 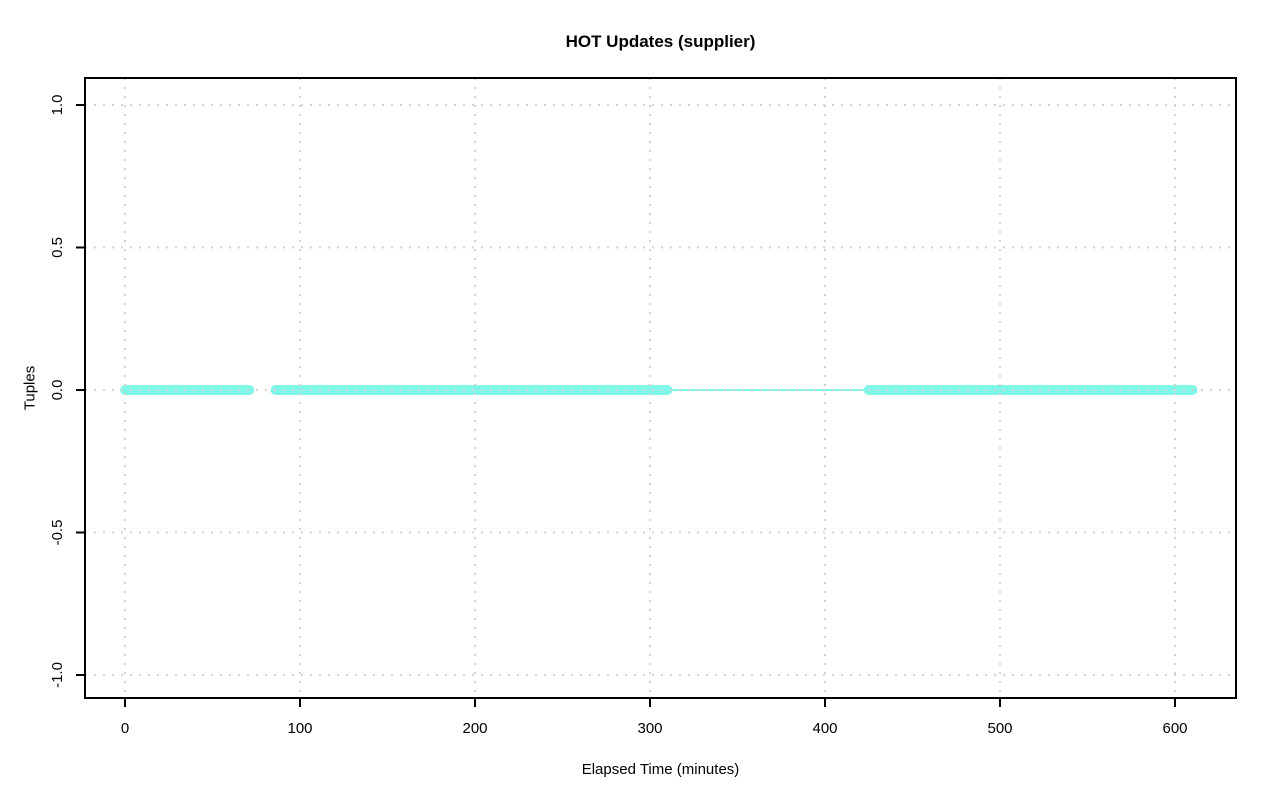 What do you see at coordinates (999, 728) in the screenshot?
I see `x-tick-label: 500` at bounding box center [999, 728].